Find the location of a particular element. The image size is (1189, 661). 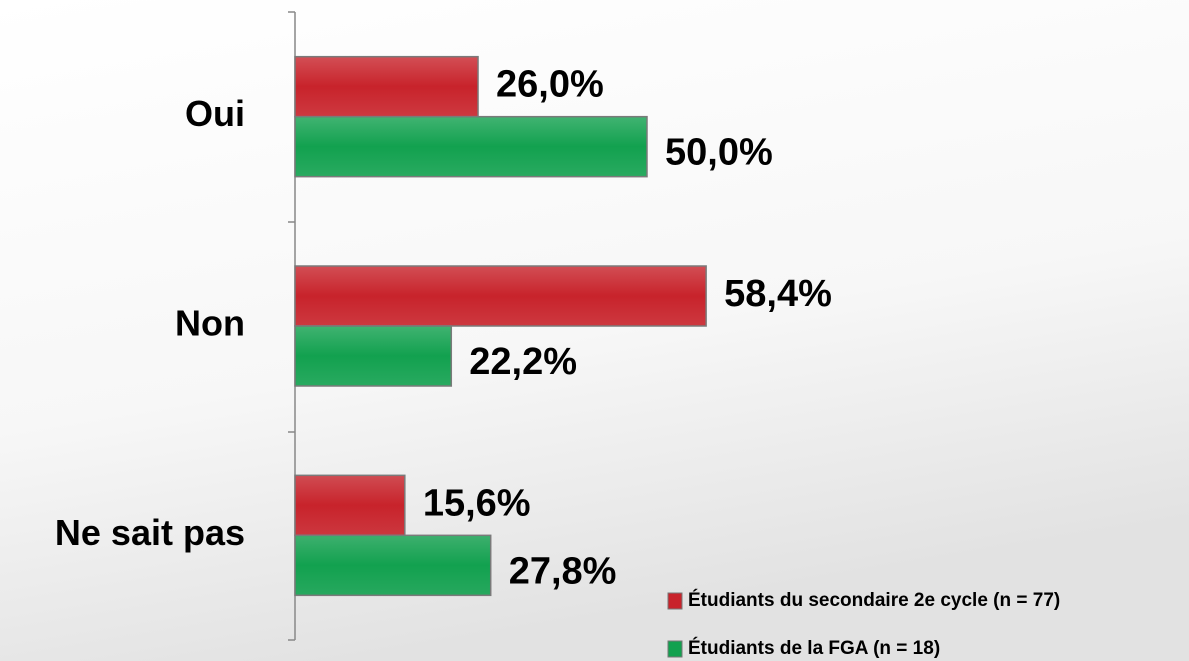

value-label: 22,2% is located at coordinates (523, 362).